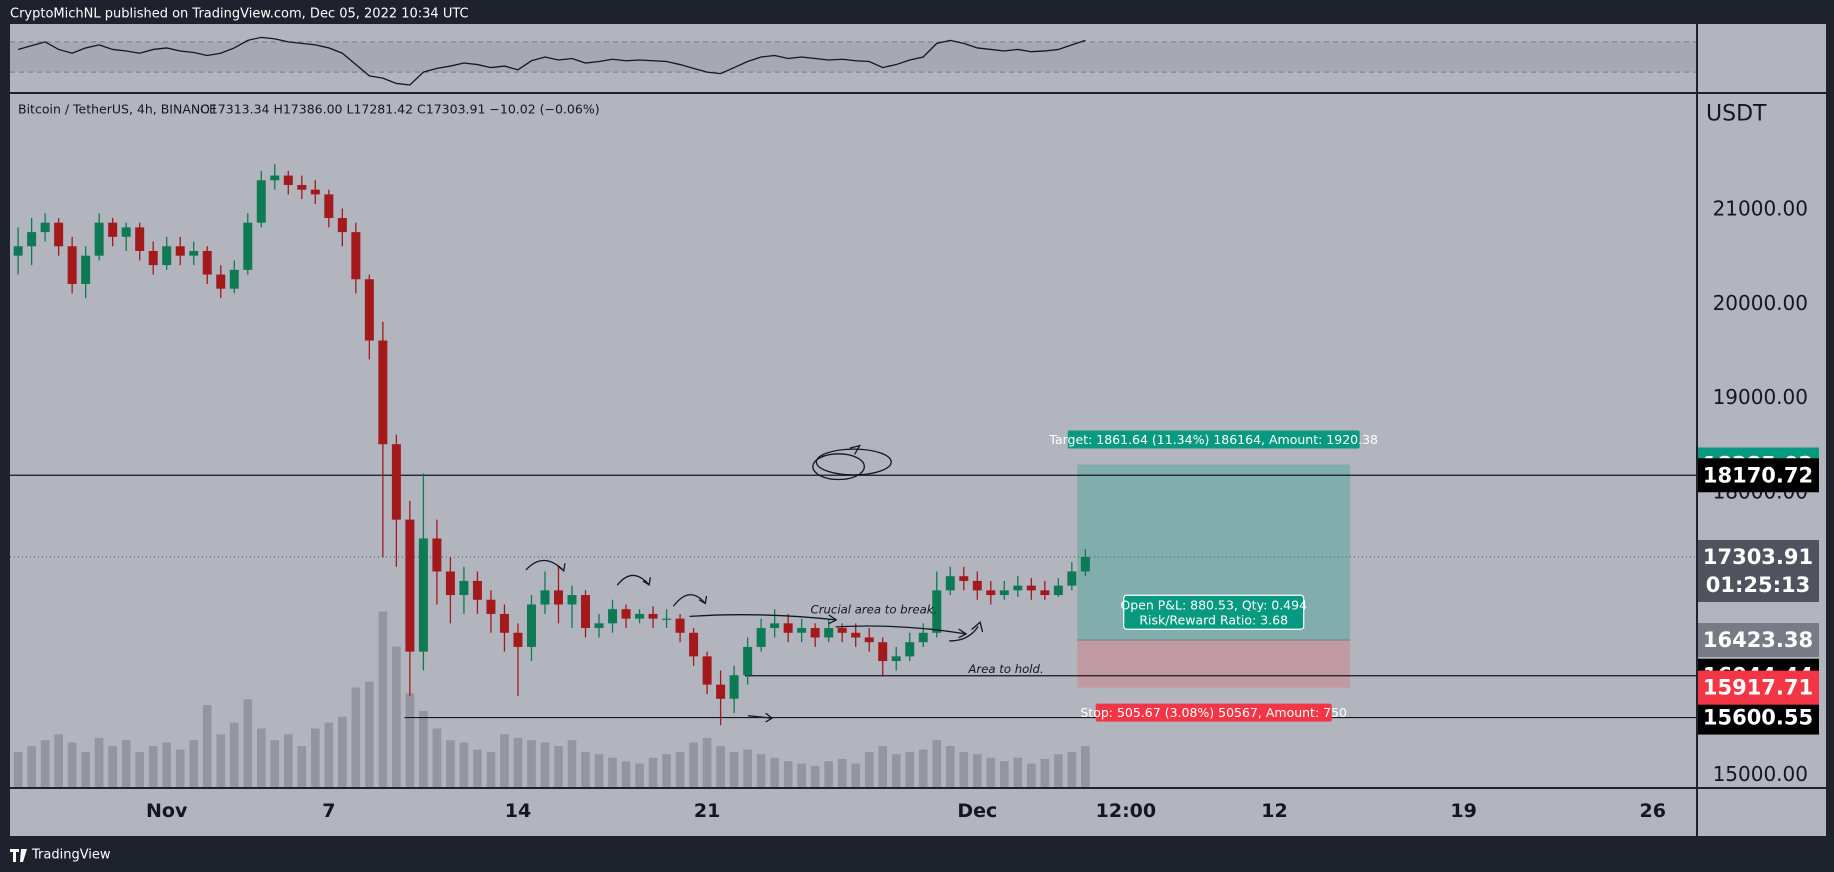  I want to click on entry-price-label-box, so click(1758, 639).